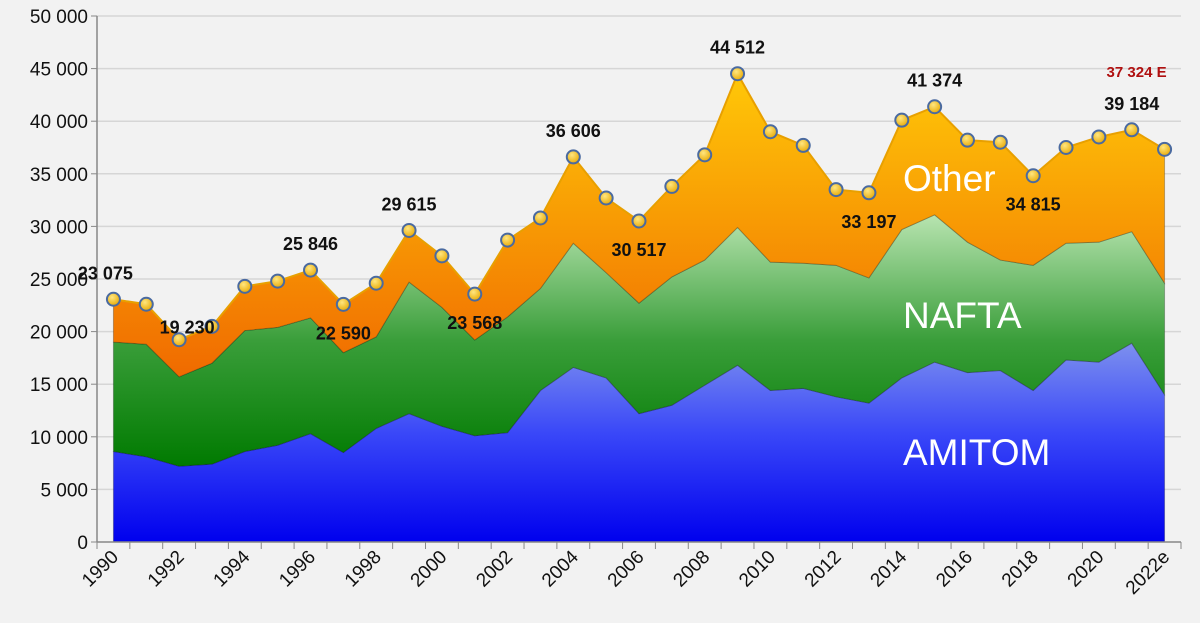 The height and width of the screenshot is (623, 1200). What do you see at coordinates (1033, 205) in the screenshot?
I see `data-label: 34 815` at bounding box center [1033, 205].